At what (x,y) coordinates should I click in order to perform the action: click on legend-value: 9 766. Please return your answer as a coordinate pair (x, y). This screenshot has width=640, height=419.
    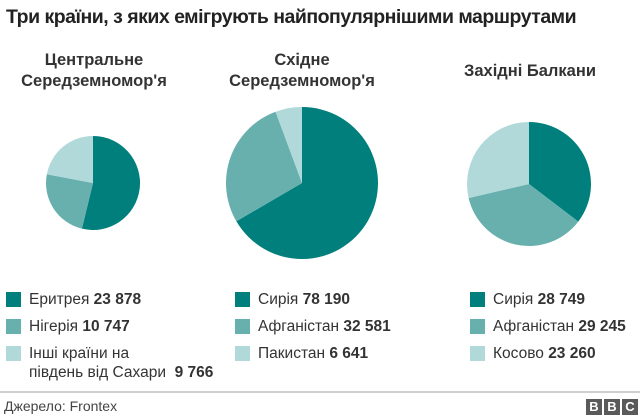
    Looking at the image, I should click on (194, 372).